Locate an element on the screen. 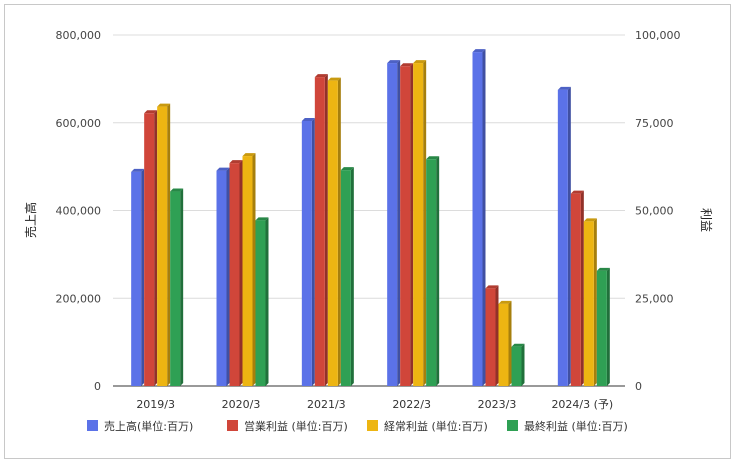 This screenshot has width=736, height=464. legend-item: 営業利益 (単位:百万) is located at coordinates (287, 426).